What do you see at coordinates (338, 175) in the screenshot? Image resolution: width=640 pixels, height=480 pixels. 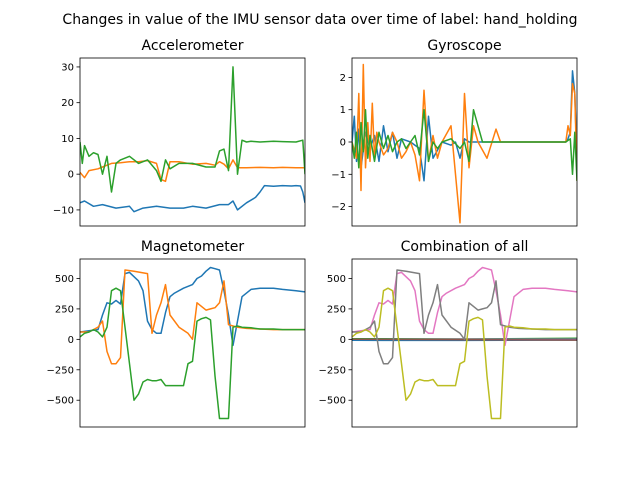 I see `y-tick-label: −1` at bounding box center [338, 175].